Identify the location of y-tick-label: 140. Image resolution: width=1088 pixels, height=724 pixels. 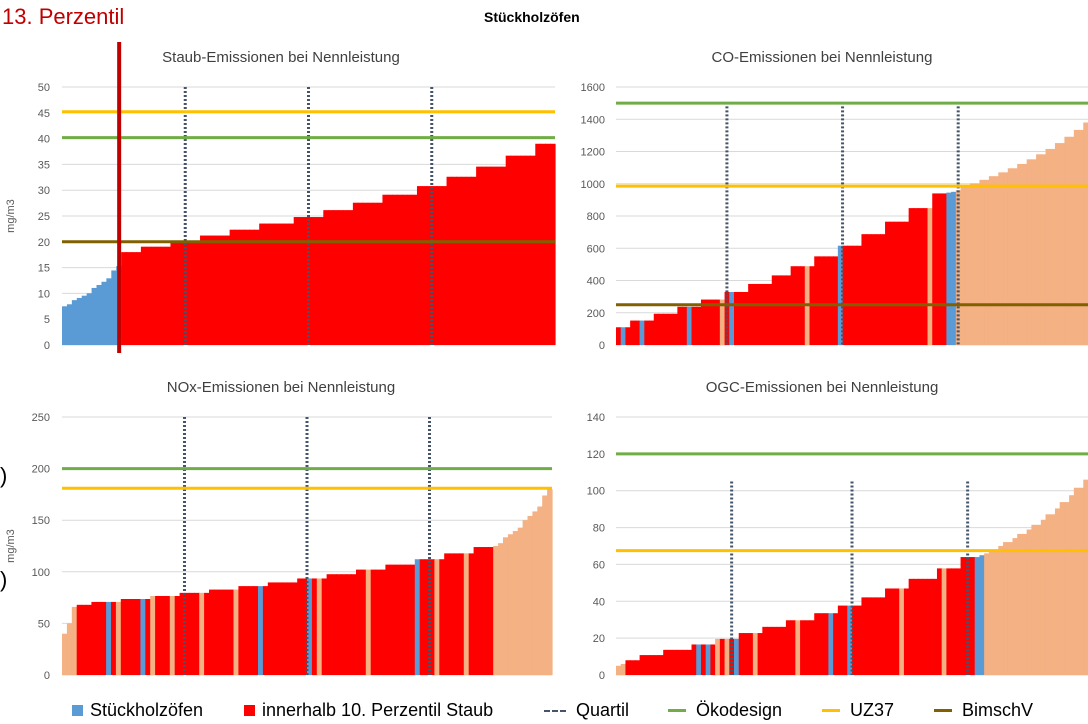
(596, 418).